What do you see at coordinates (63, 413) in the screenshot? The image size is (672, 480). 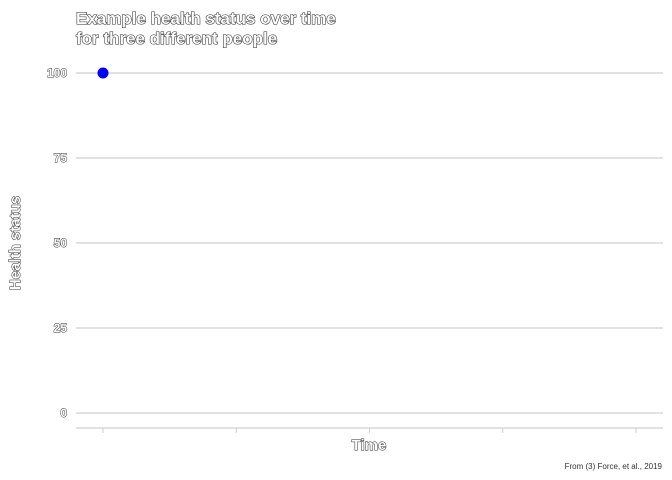 I see `y-tick-label: 0` at bounding box center [63, 413].